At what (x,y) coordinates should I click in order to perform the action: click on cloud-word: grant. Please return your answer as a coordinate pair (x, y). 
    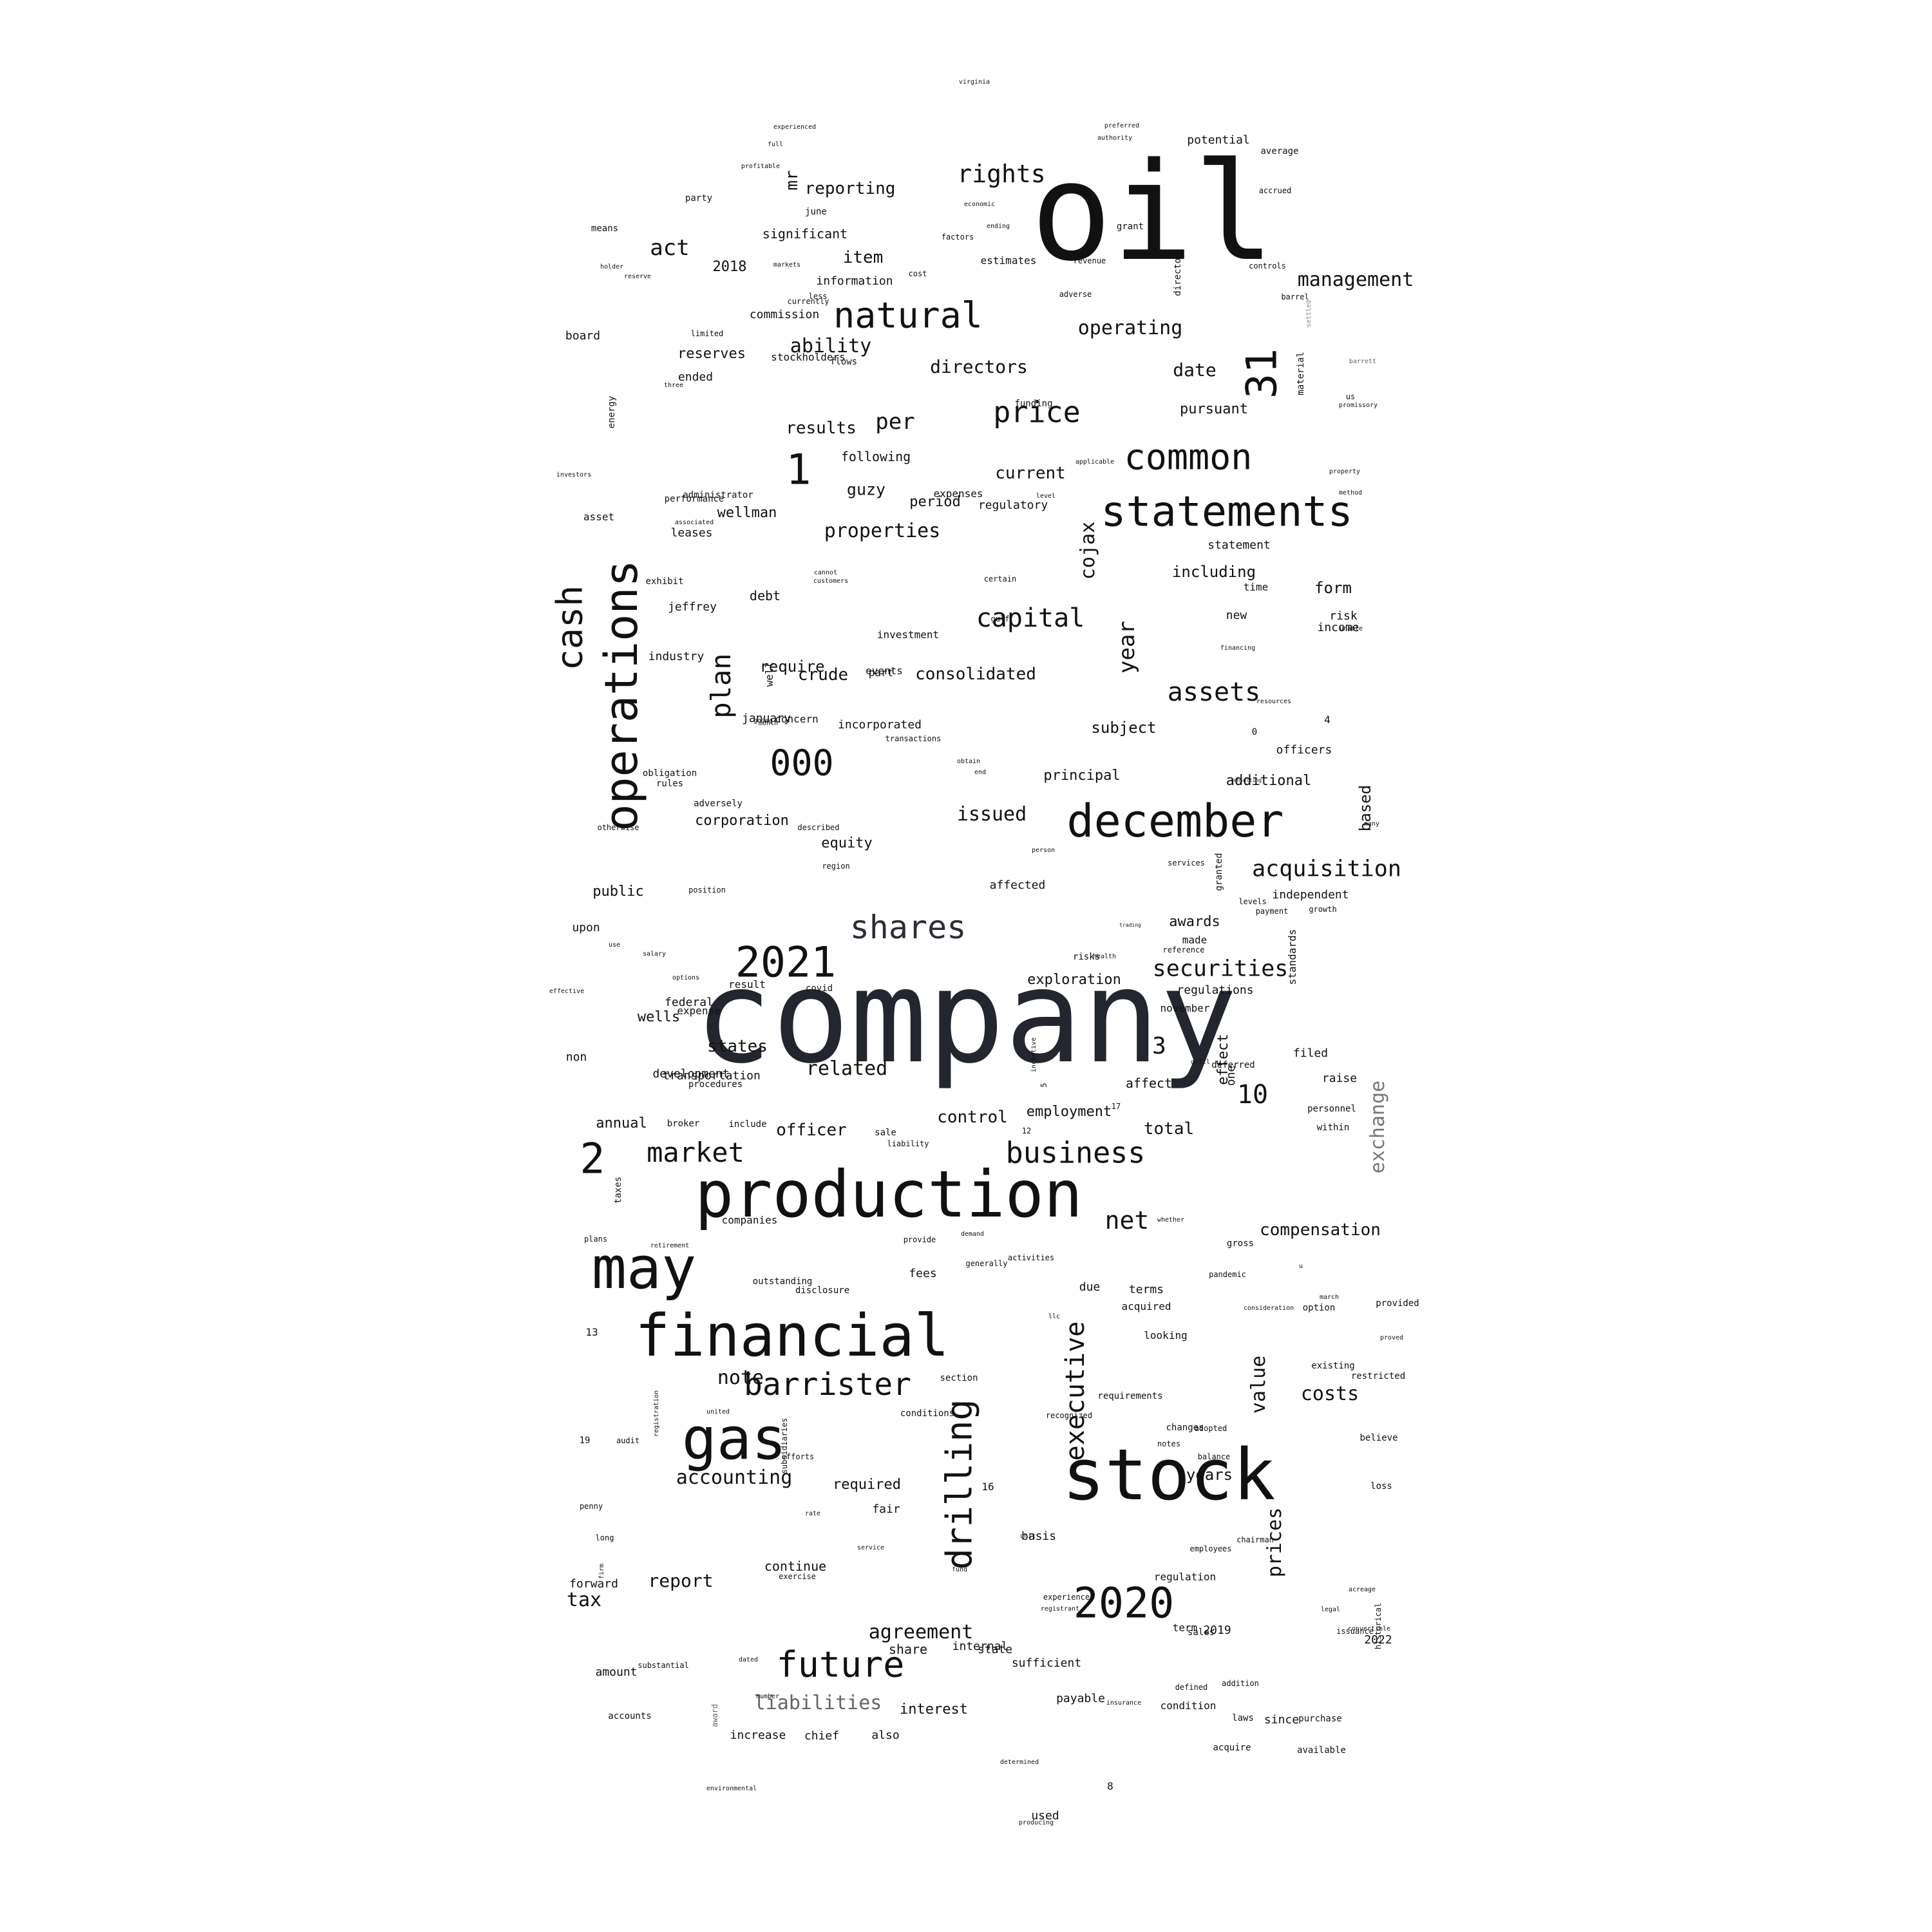
    Looking at the image, I should click on (1130, 227).